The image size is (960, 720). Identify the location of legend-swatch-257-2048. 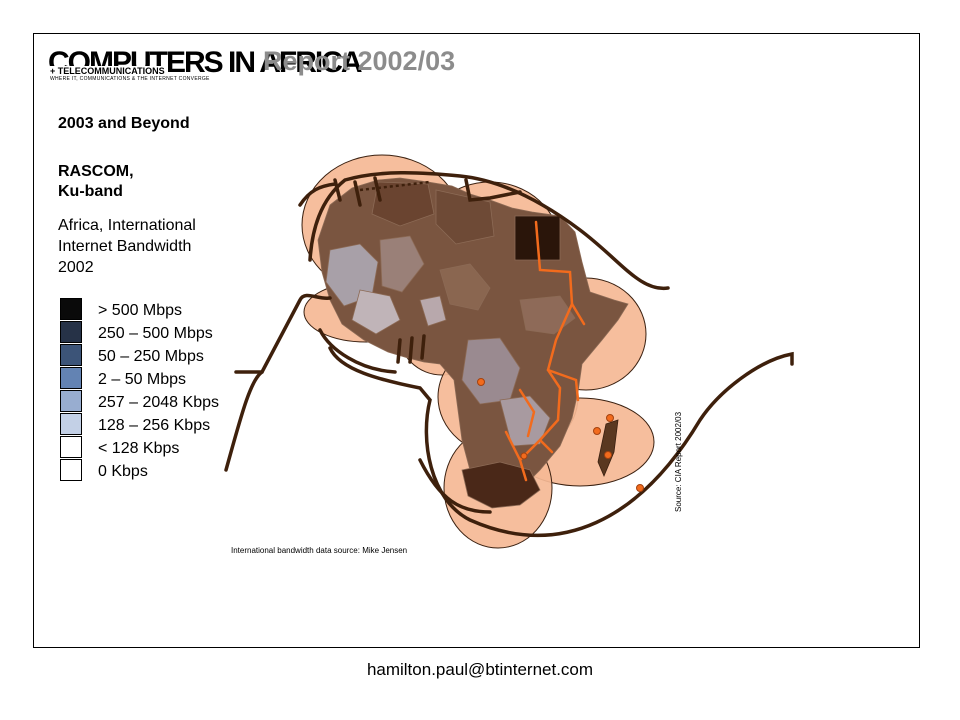
(71, 401).